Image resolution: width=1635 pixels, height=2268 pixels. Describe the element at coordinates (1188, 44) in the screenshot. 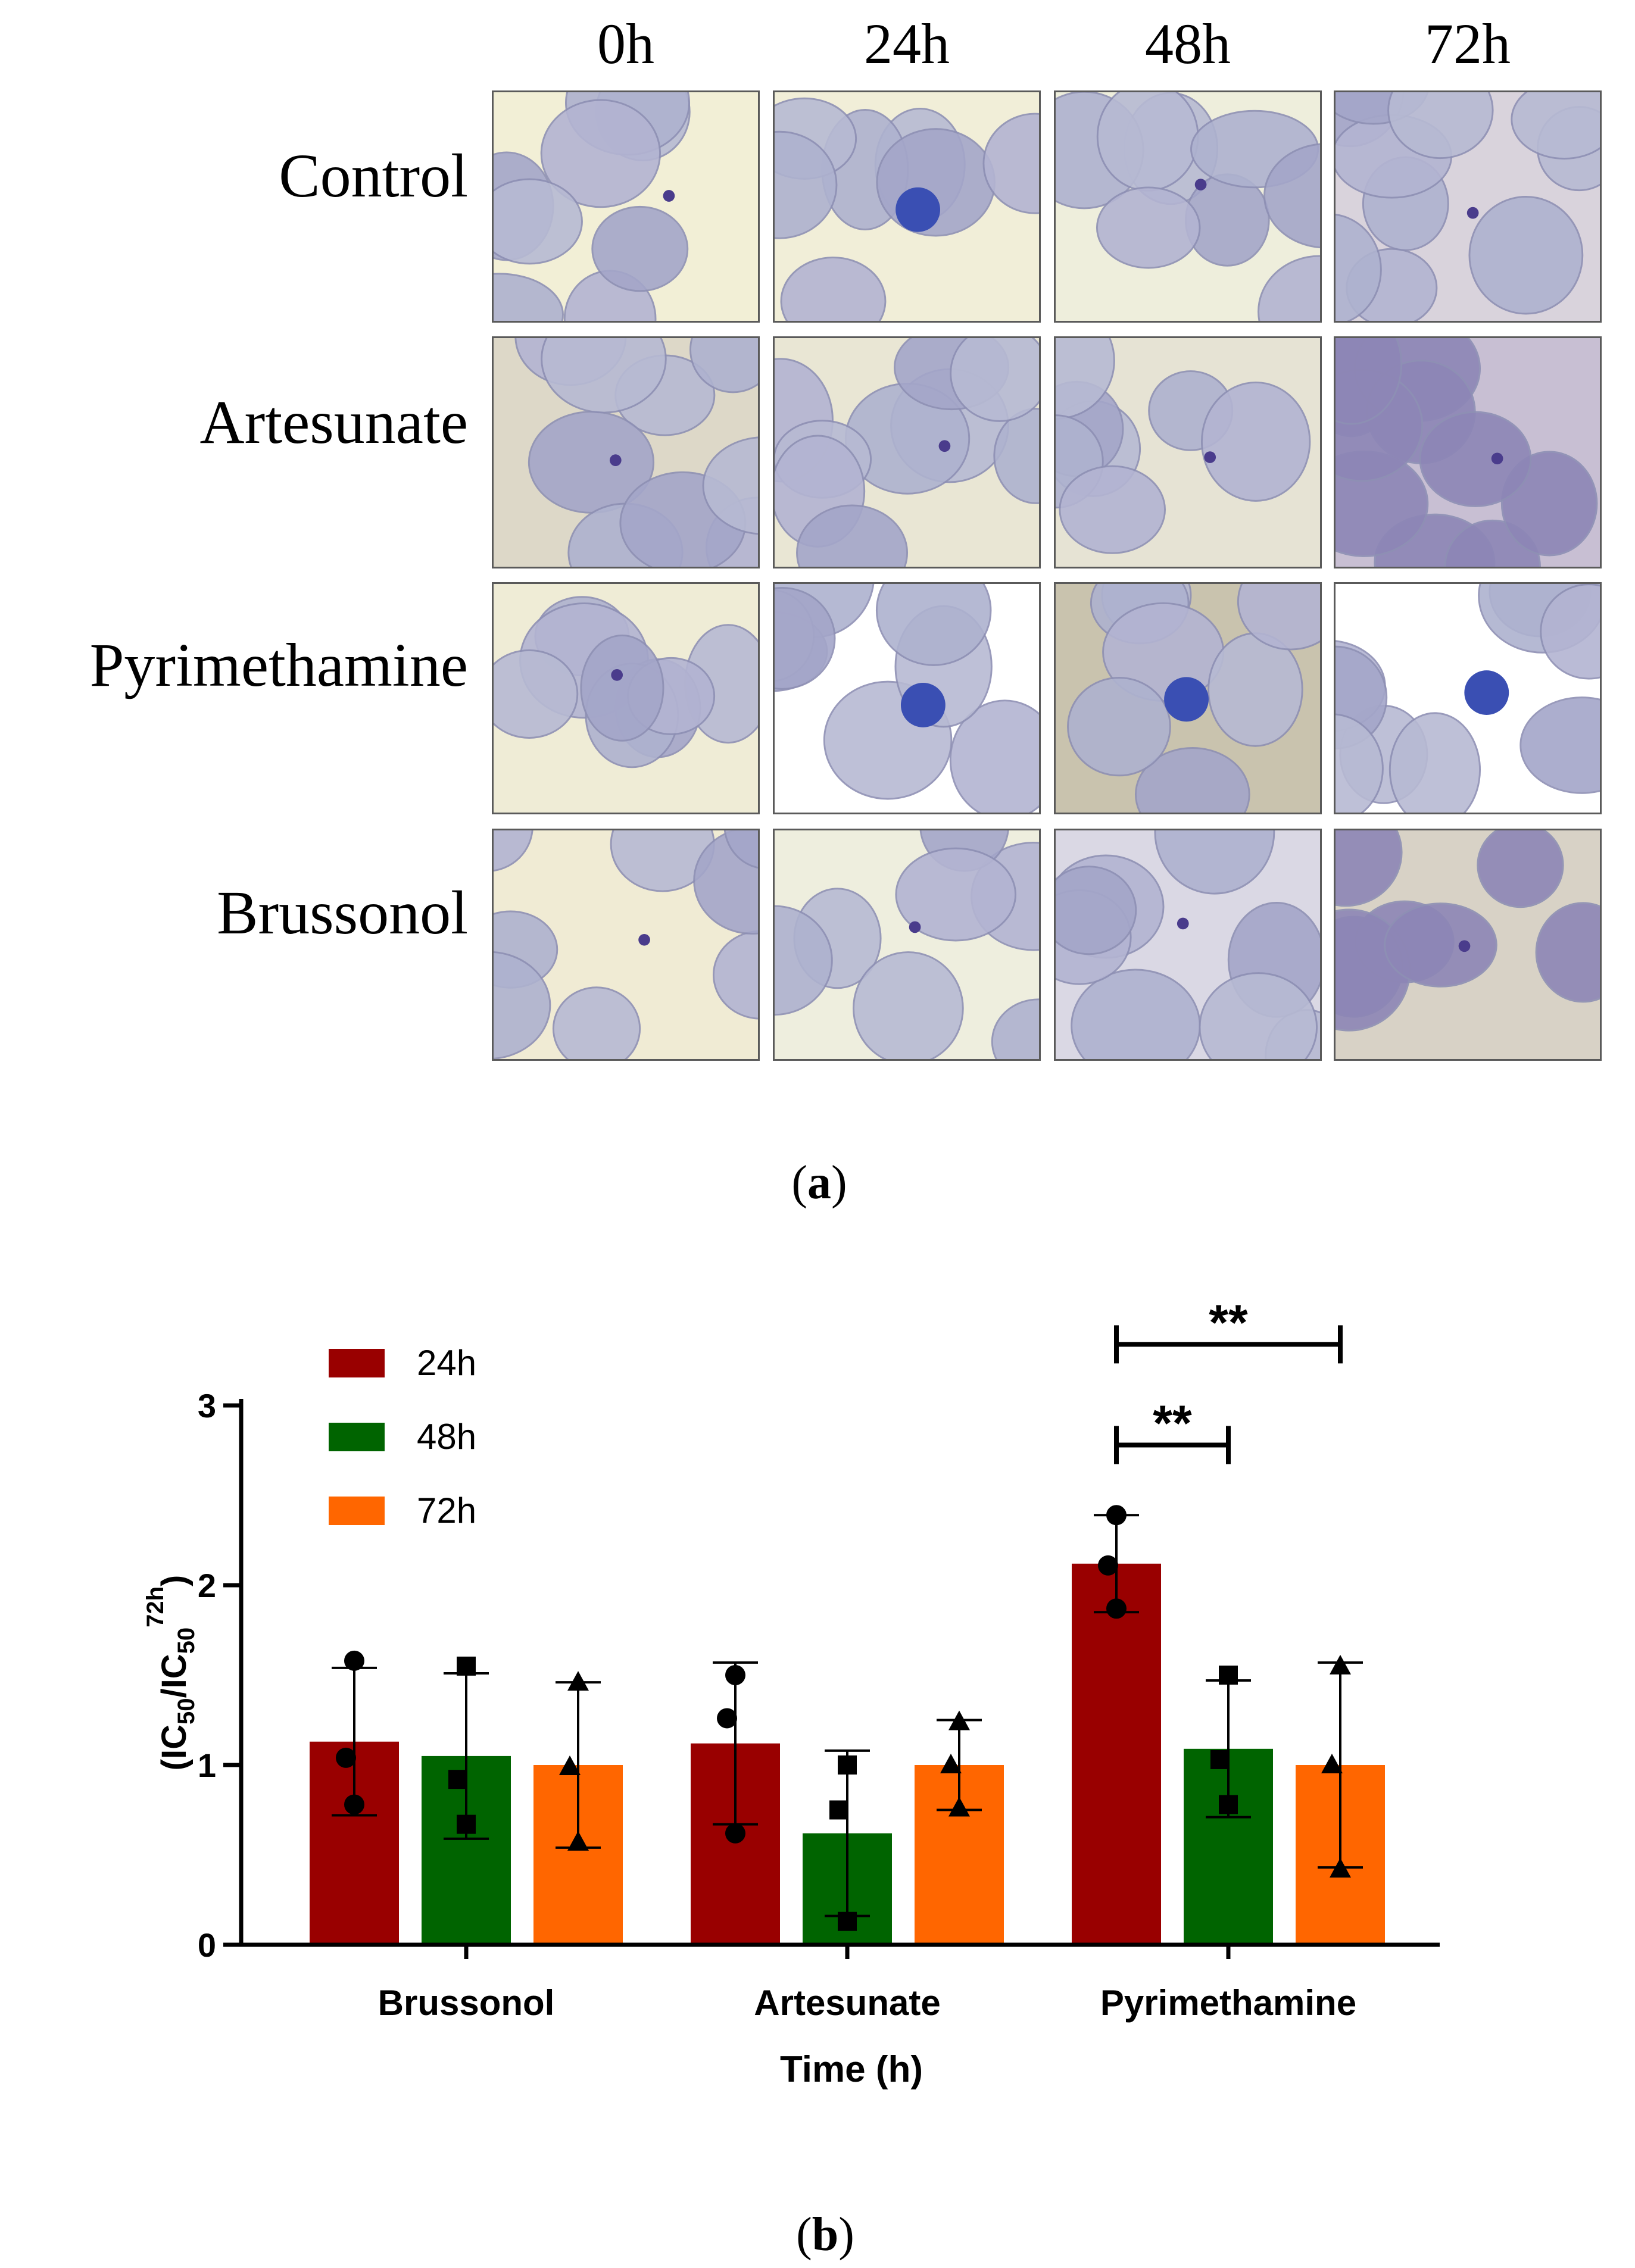

I see `column-label-48h: 48h` at that location.